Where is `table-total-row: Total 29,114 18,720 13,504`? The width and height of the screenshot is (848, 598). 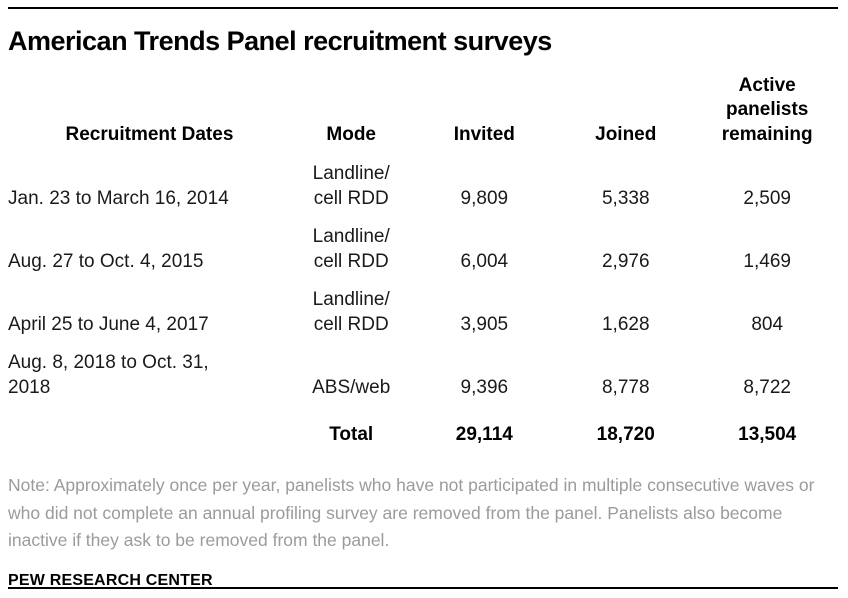 table-total-row: Total 29,114 18,720 13,504 is located at coordinates (424, 427).